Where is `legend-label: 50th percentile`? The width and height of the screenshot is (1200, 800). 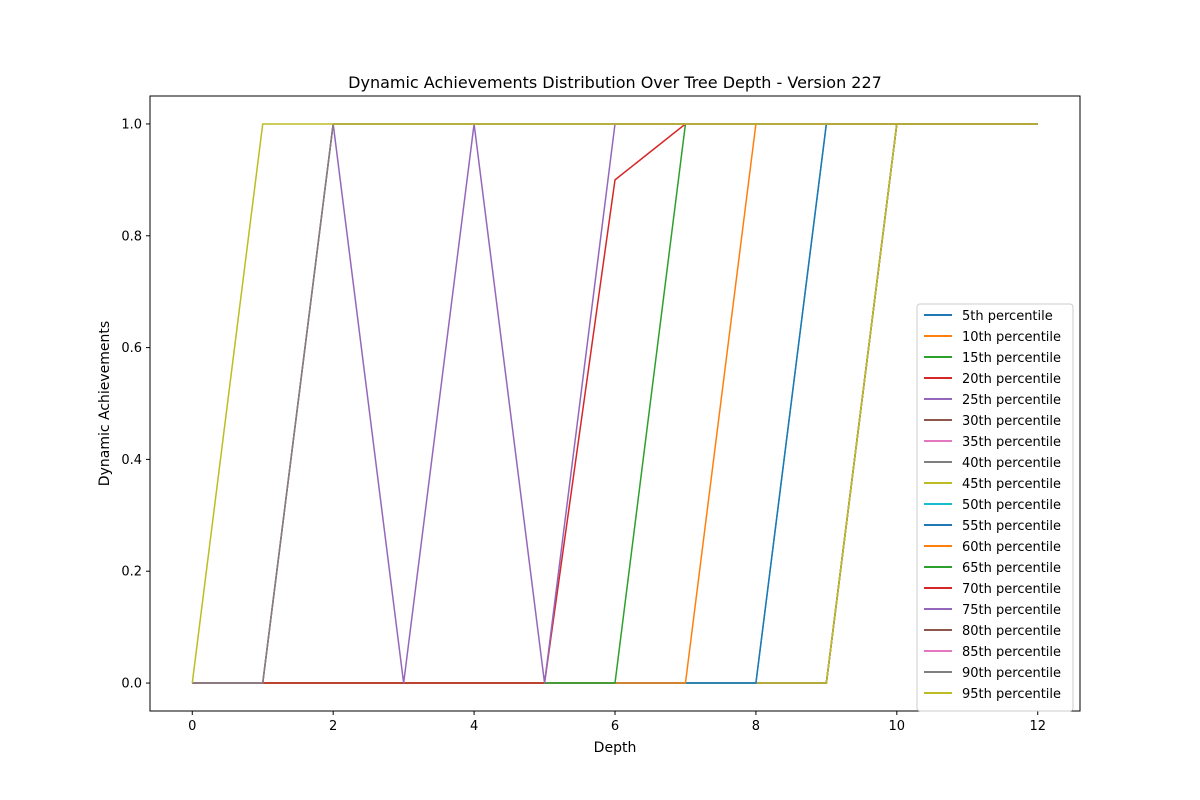
legend-label: 50th percentile is located at coordinates (1011, 505).